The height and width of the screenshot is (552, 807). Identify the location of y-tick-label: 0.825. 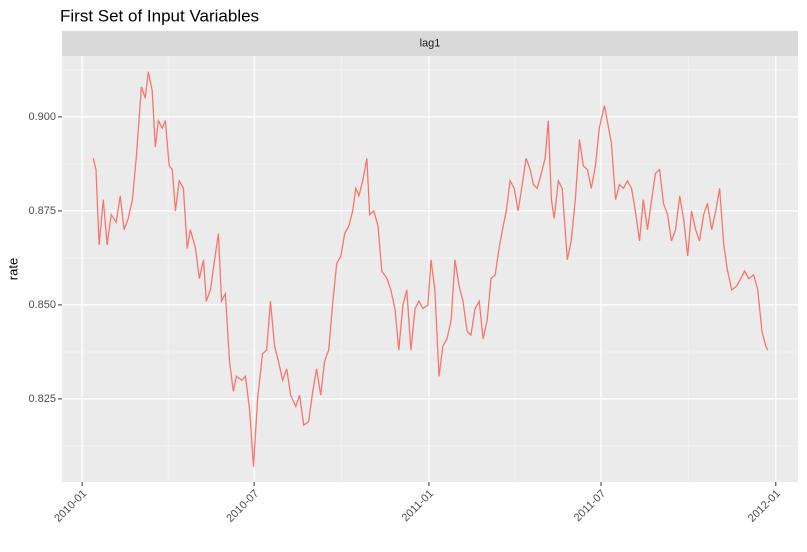
(42, 399).